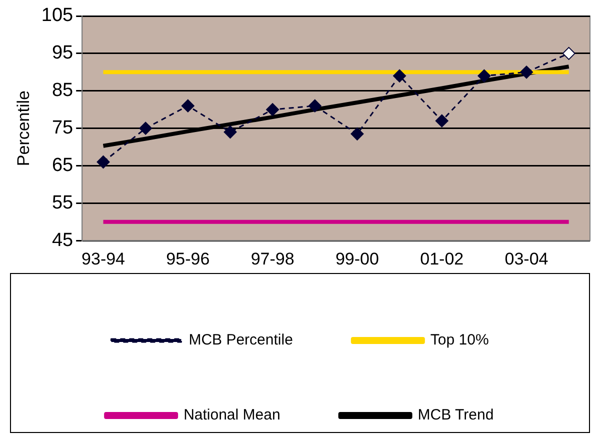  I want to click on y-tick-label: 85, so click(63, 91).